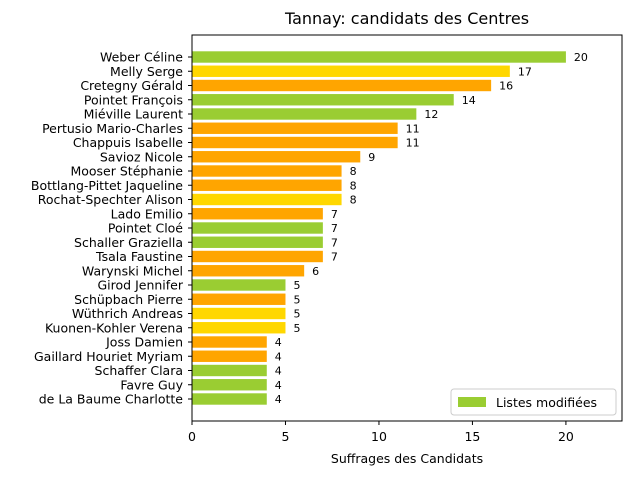 The image size is (640, 480). What do you see at coordinates (107, 185) in the screenshot?
I see `category-label: Bottlang-Pittet Jaqueline` at bounding box center [107, 185].